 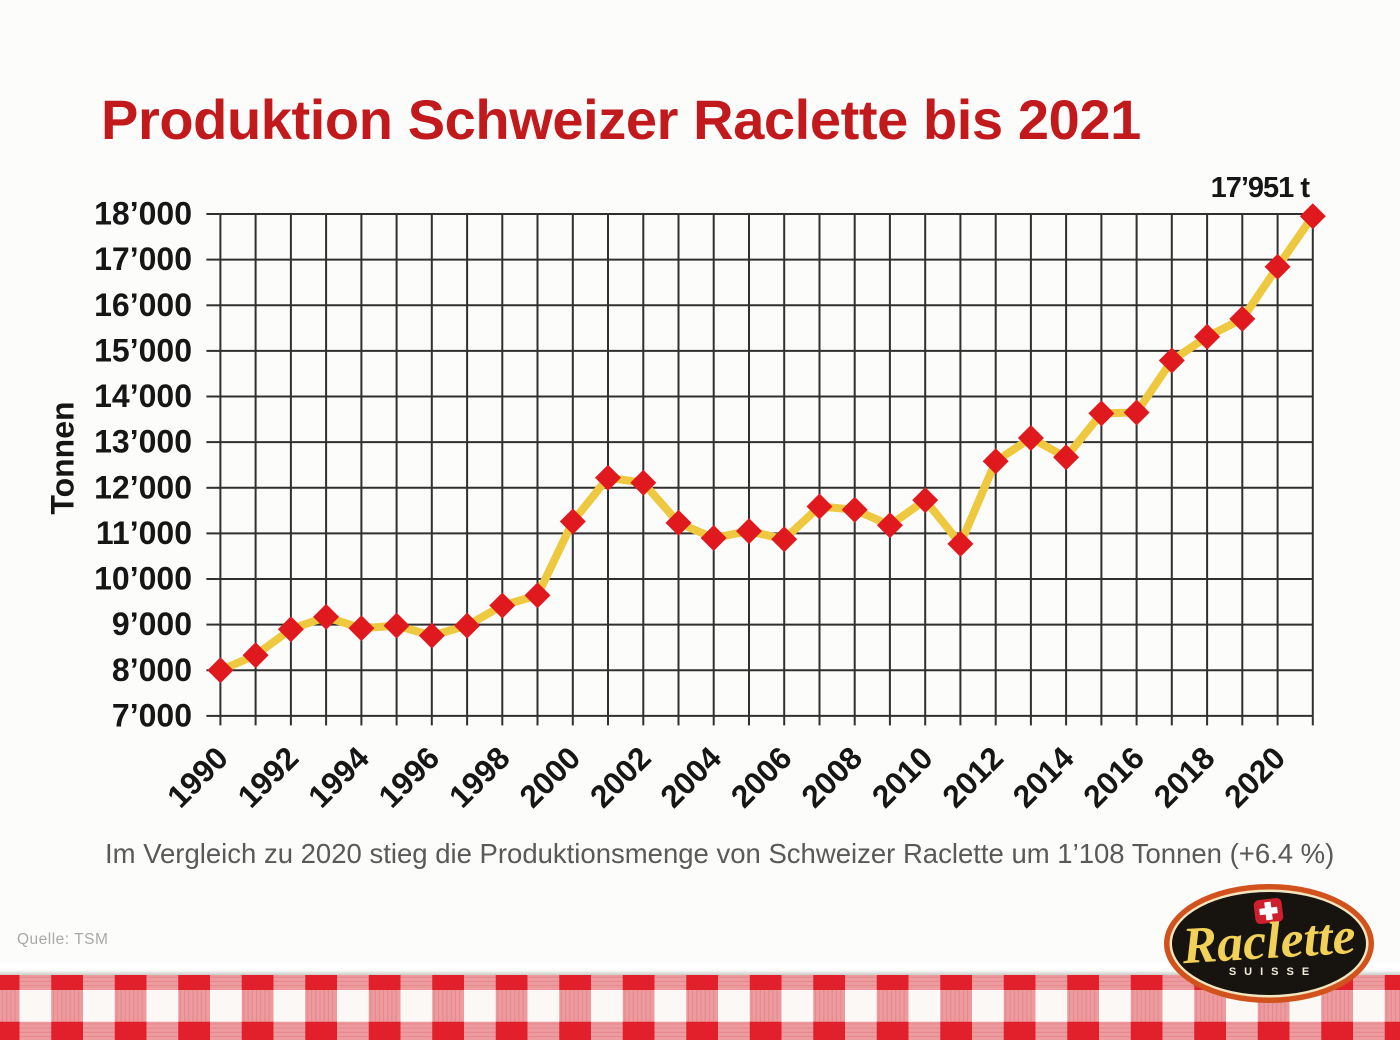 What do you see at coordinates (143, 396) in the screenshot?
I see `svg-text: 14’000` at bounding box center [143, 396].